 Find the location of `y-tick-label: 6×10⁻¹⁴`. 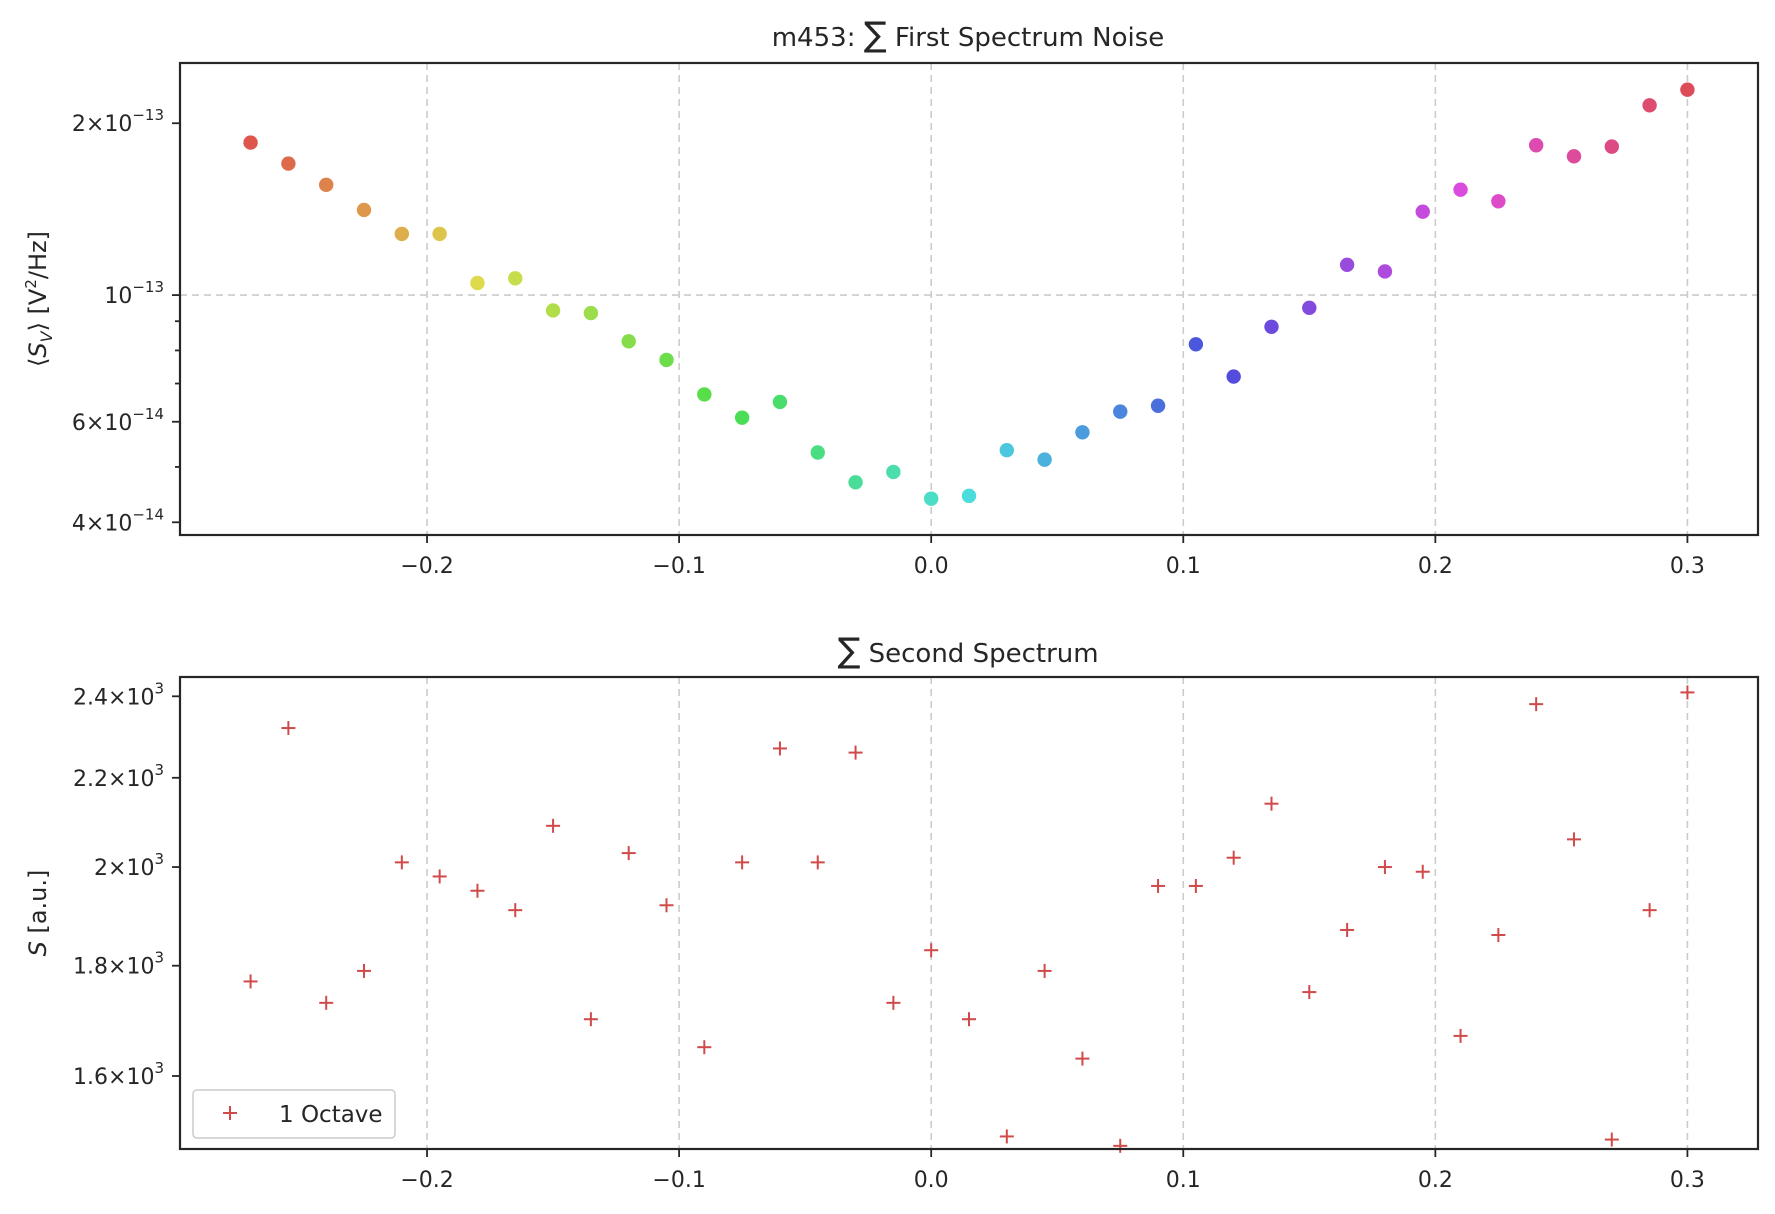

y-tick-label: 6×10⁻¹⁴ is located at coordinates (118, 420).